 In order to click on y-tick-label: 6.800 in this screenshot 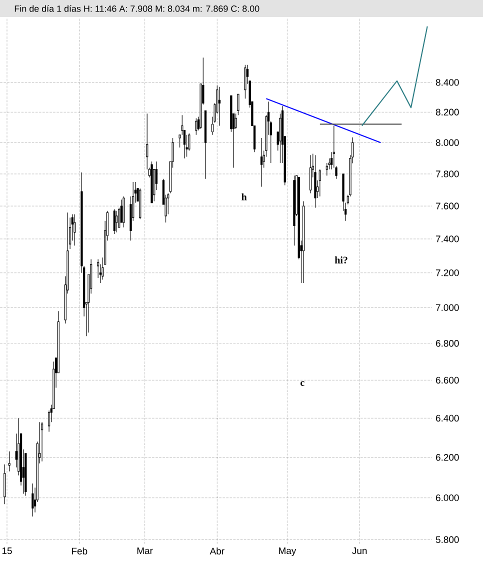, I will do `click(447, 343)`.